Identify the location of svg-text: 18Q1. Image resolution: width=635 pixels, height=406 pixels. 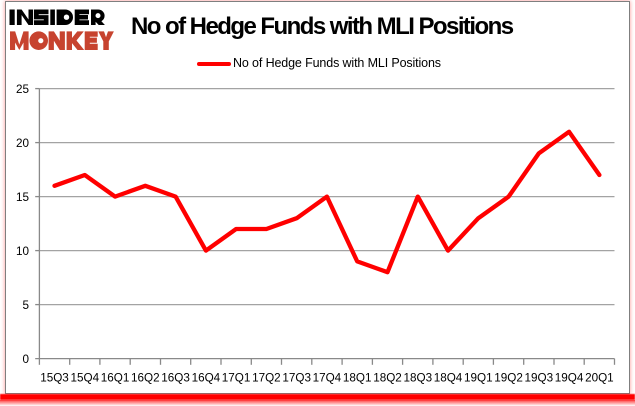
(357, 378).